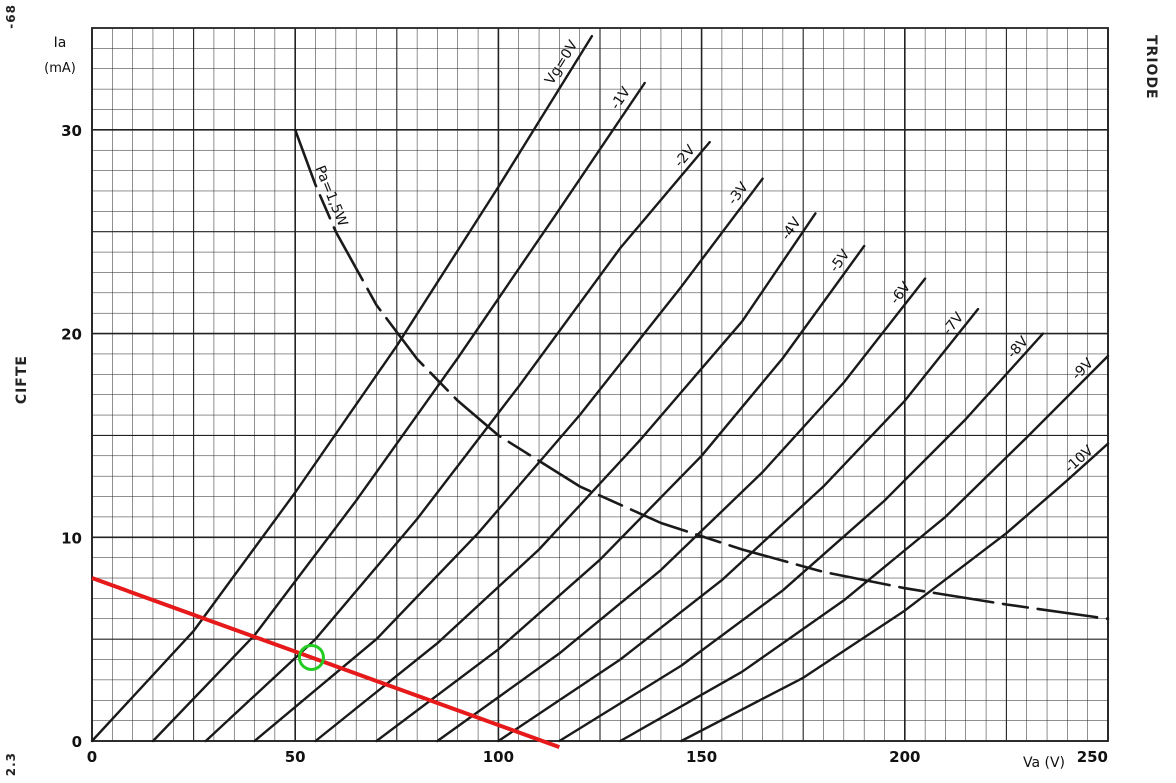 This screenshot has width=1176, height=783. Describe the element at coordinates (840, 261) in the screenshot. I see `grid-voltage-label: -5V` at that location.